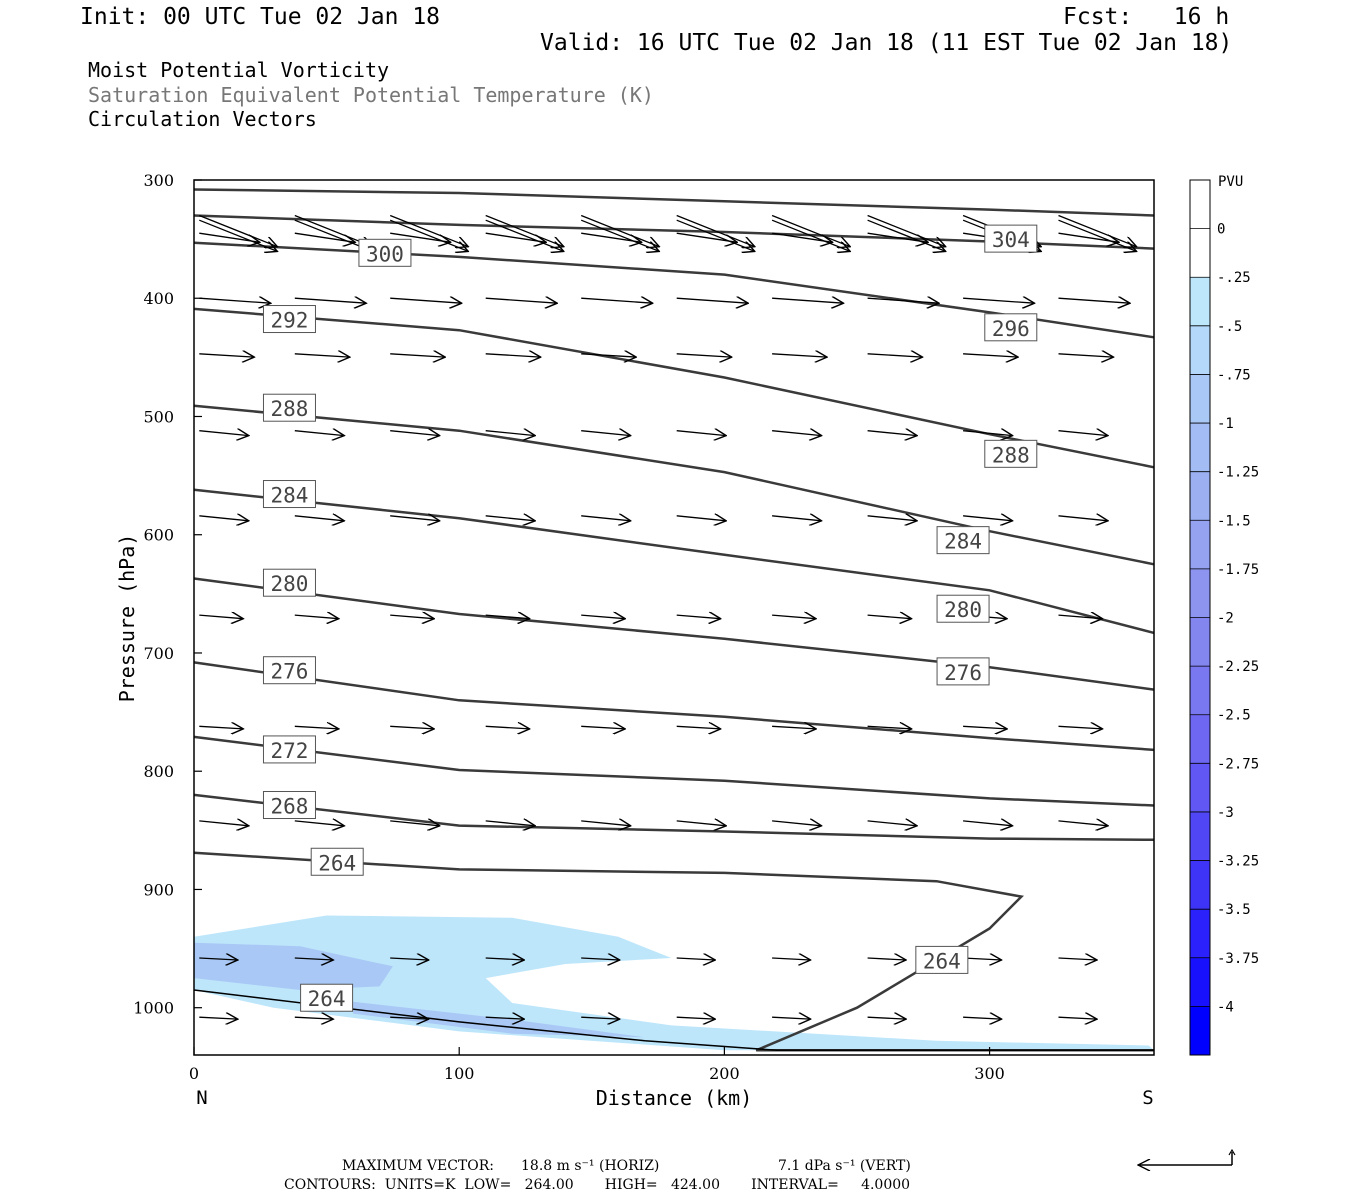 The height and width of the screenshot is (1200, 1350). I want to click on x-tick-label-300: 300, so click(989, 1073).